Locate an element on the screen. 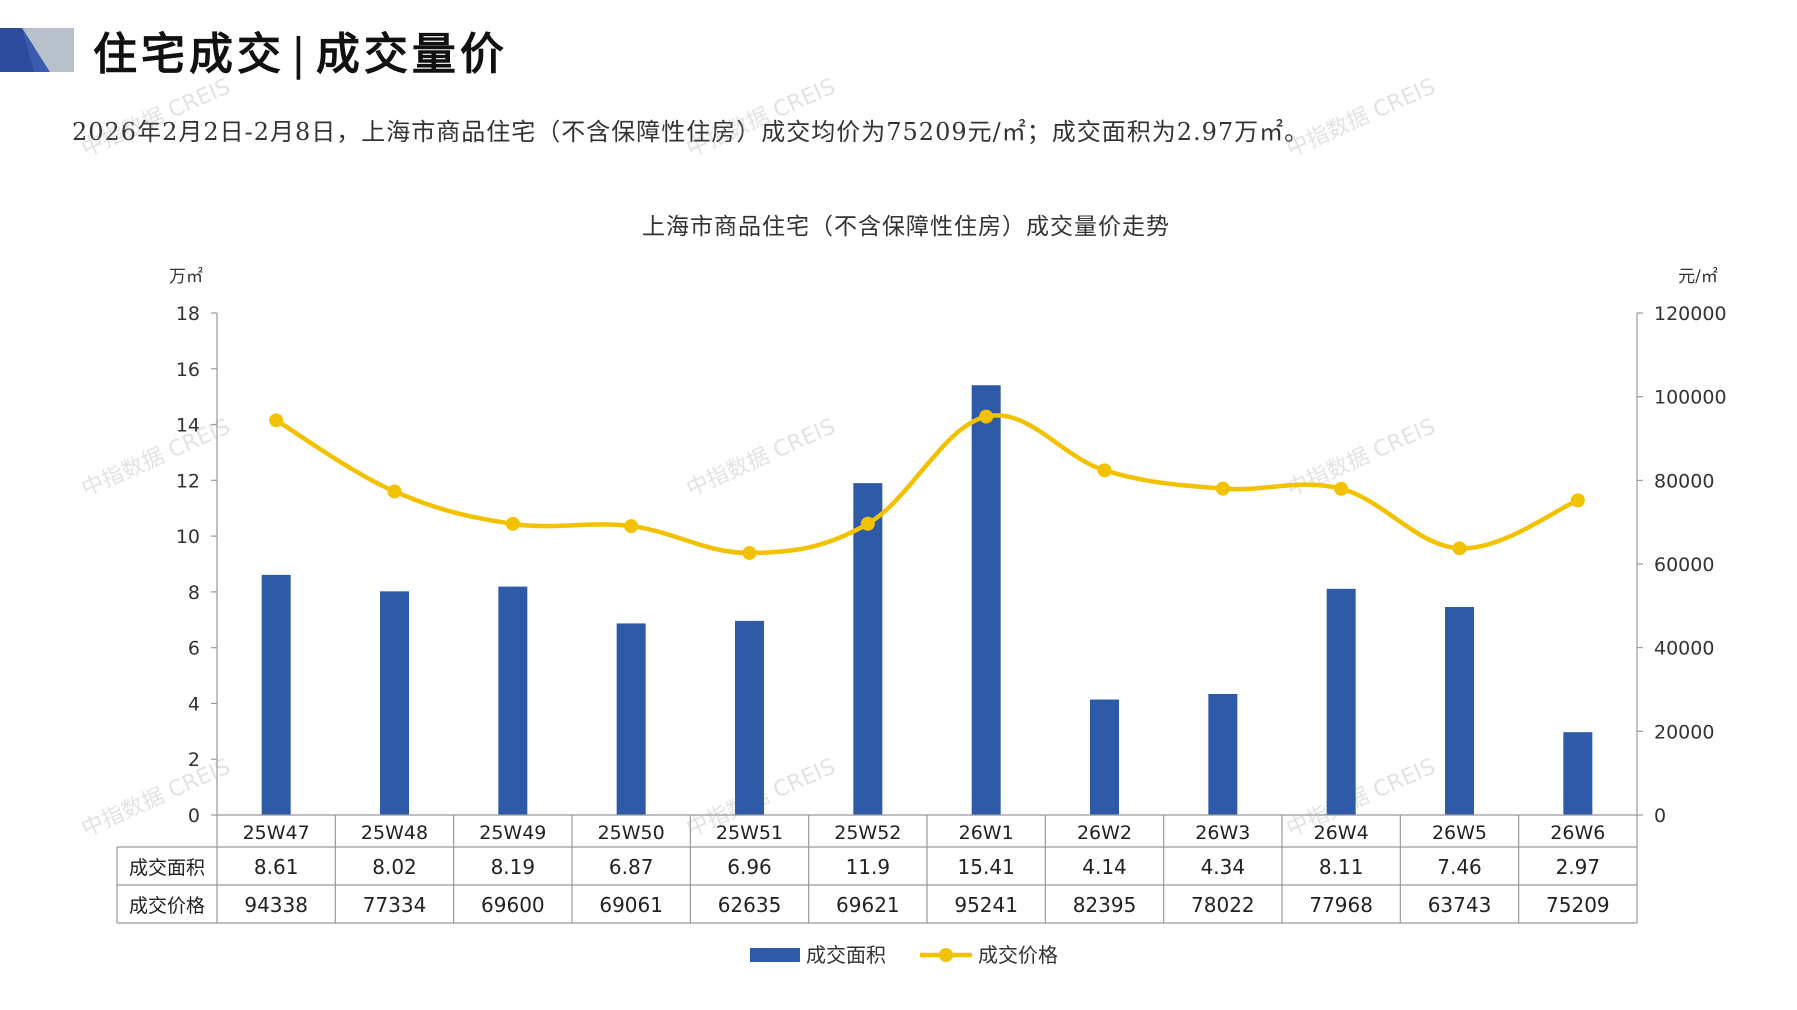  table-cell-area: 6.96 is located at coordinates (749, 867).